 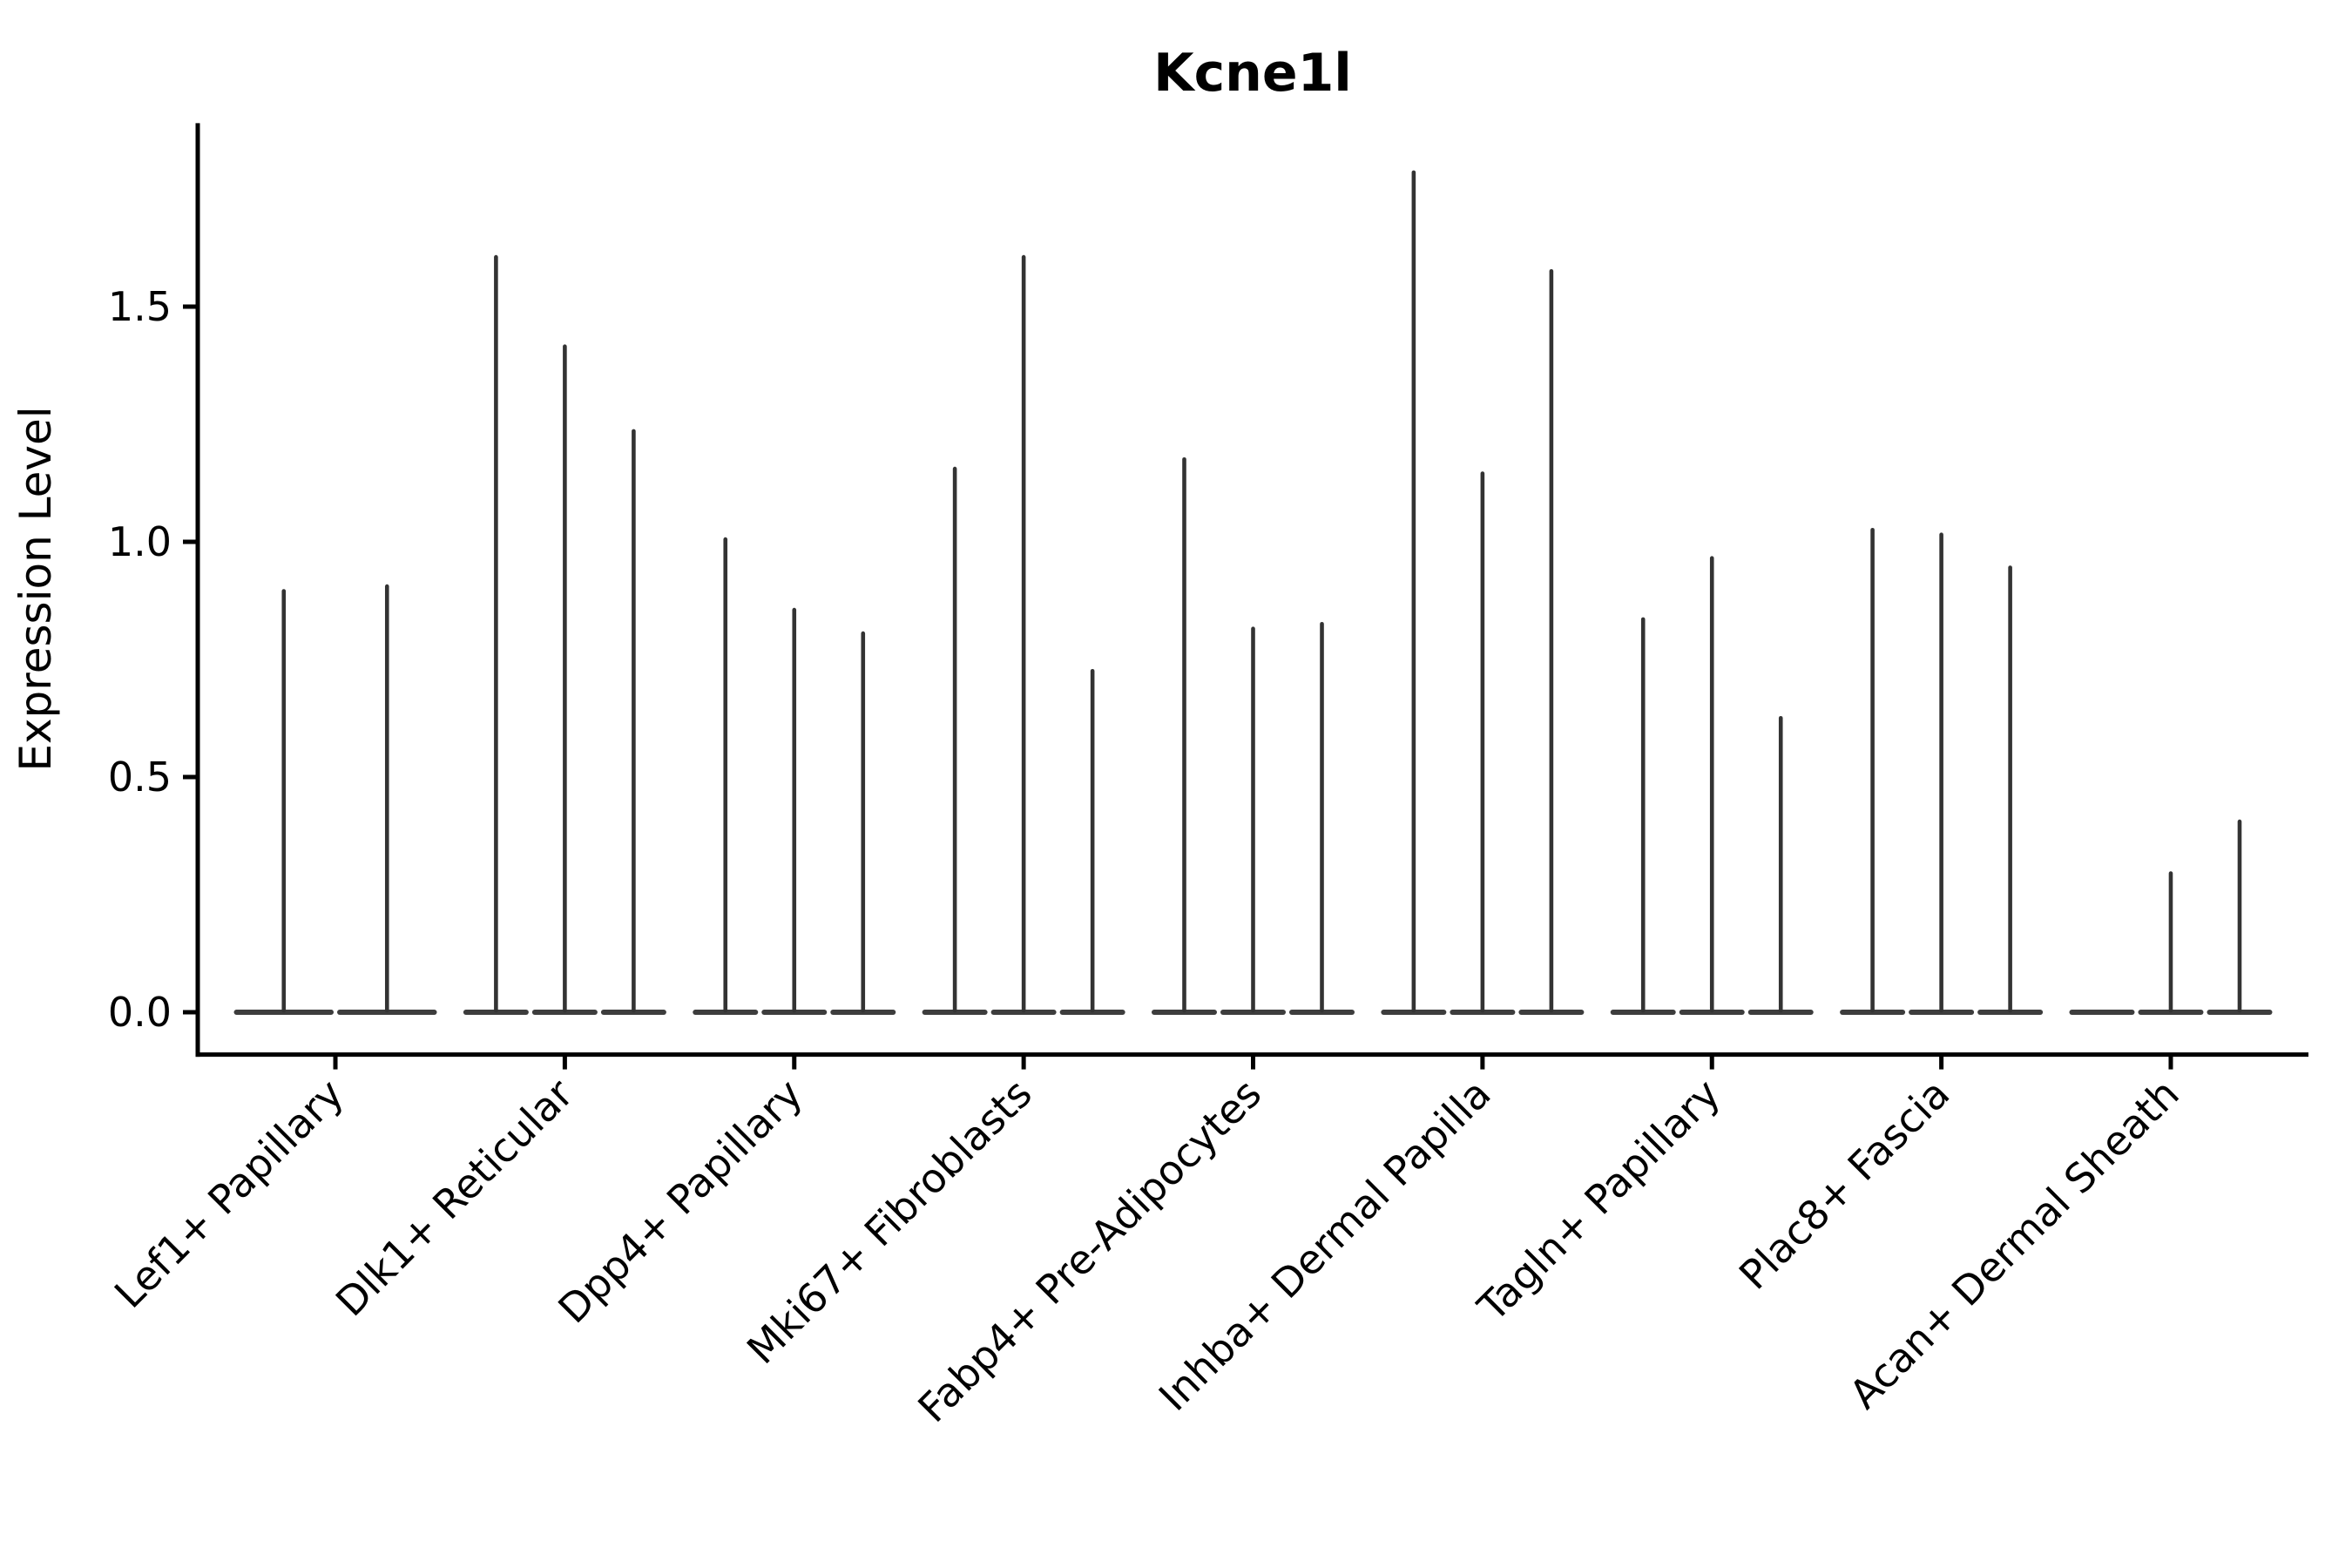 What do you see at coordinates (229, 1193) in the screenshot?
I see `x-tick-label: Lef1+ Papillary` at bounding box center [229, 1193].